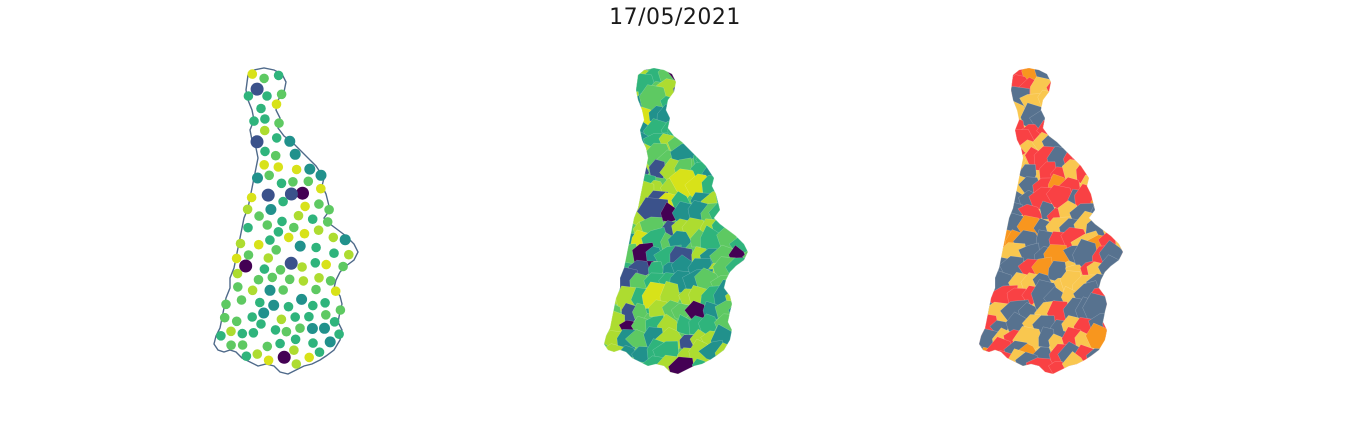  What do you see at coordinates (675, 17) in the screenshot?
I see `figure-title: 17/05/2021` at bounding box center [675, 17].